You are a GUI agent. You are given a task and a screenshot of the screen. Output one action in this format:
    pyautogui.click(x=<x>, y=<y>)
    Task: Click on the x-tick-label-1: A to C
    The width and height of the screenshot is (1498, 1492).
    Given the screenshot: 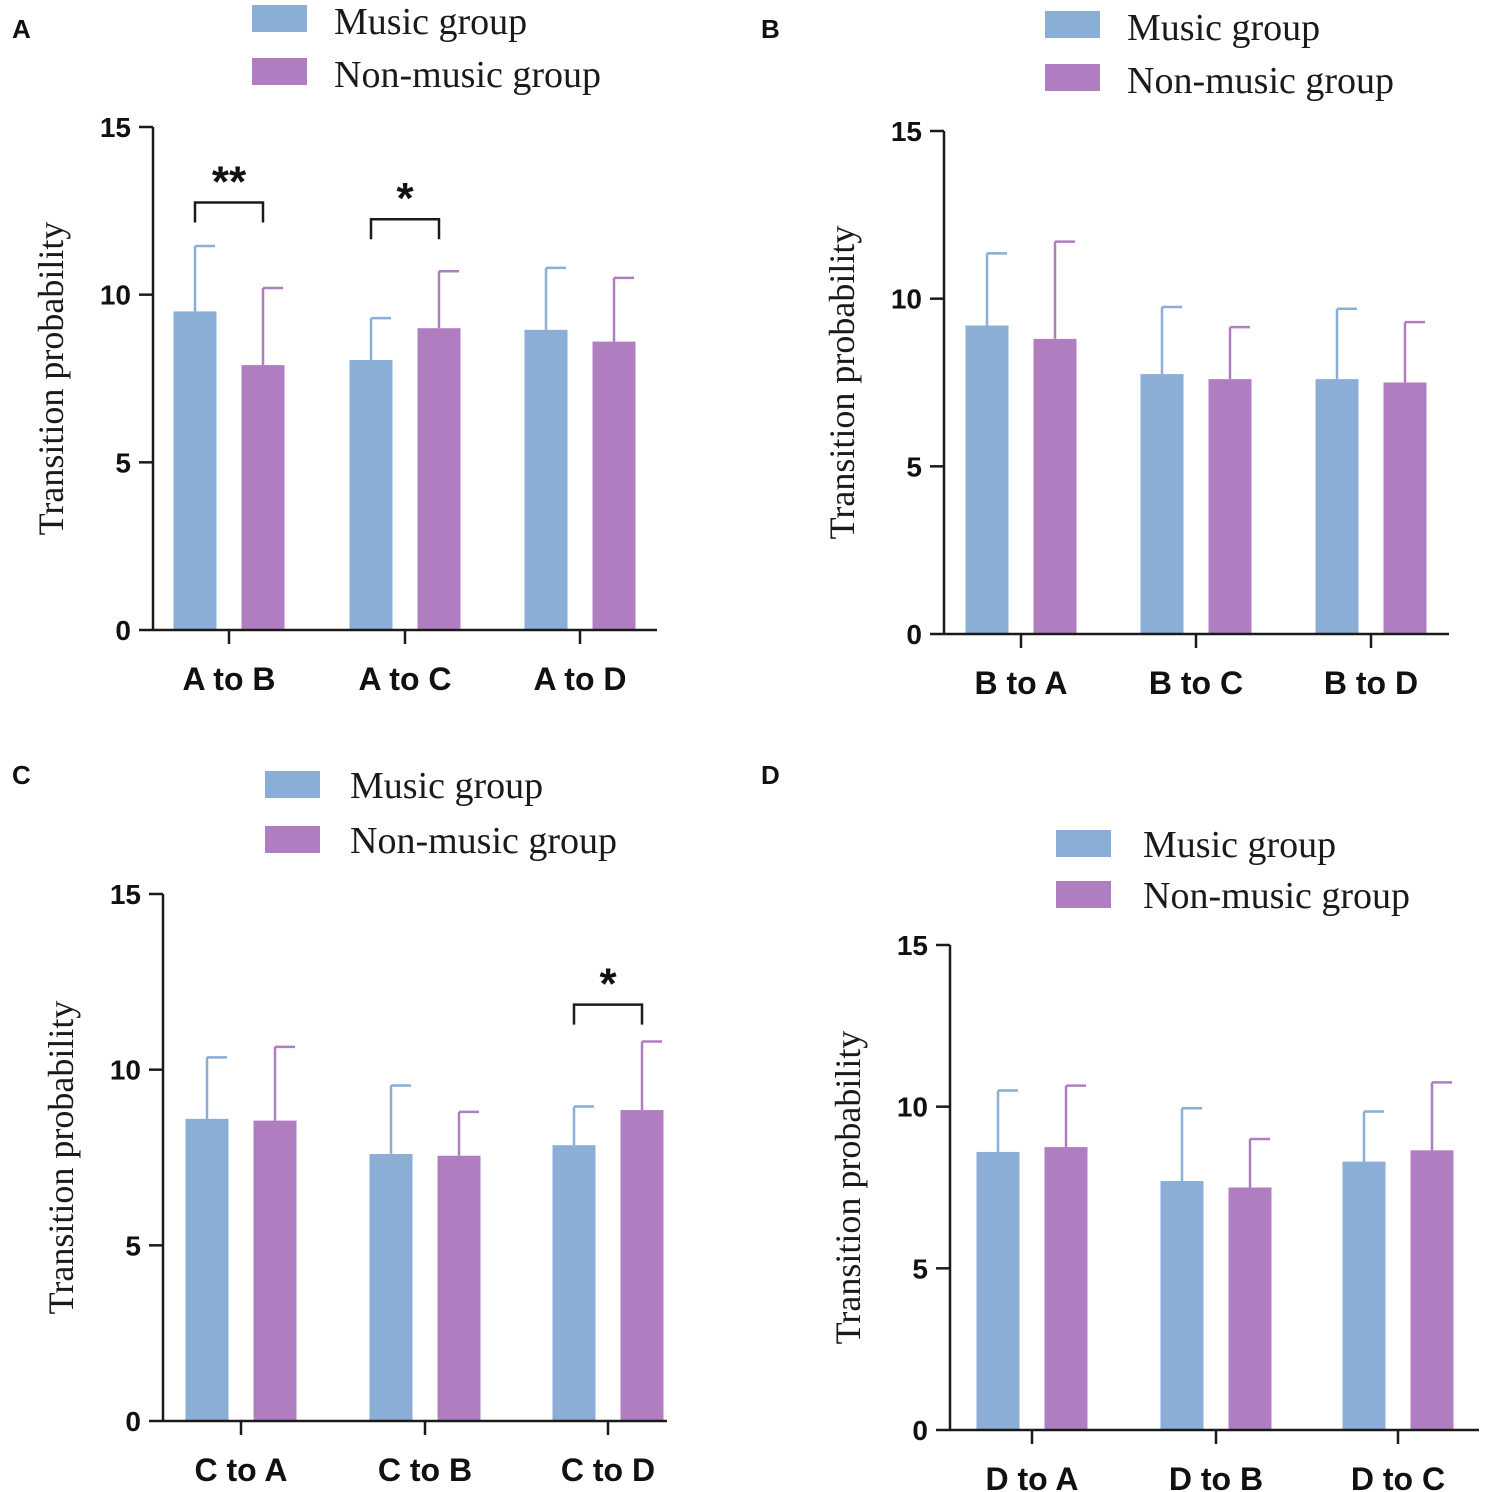 What is the action you would take?
    pyautogui.click(x=404, y=679)
    